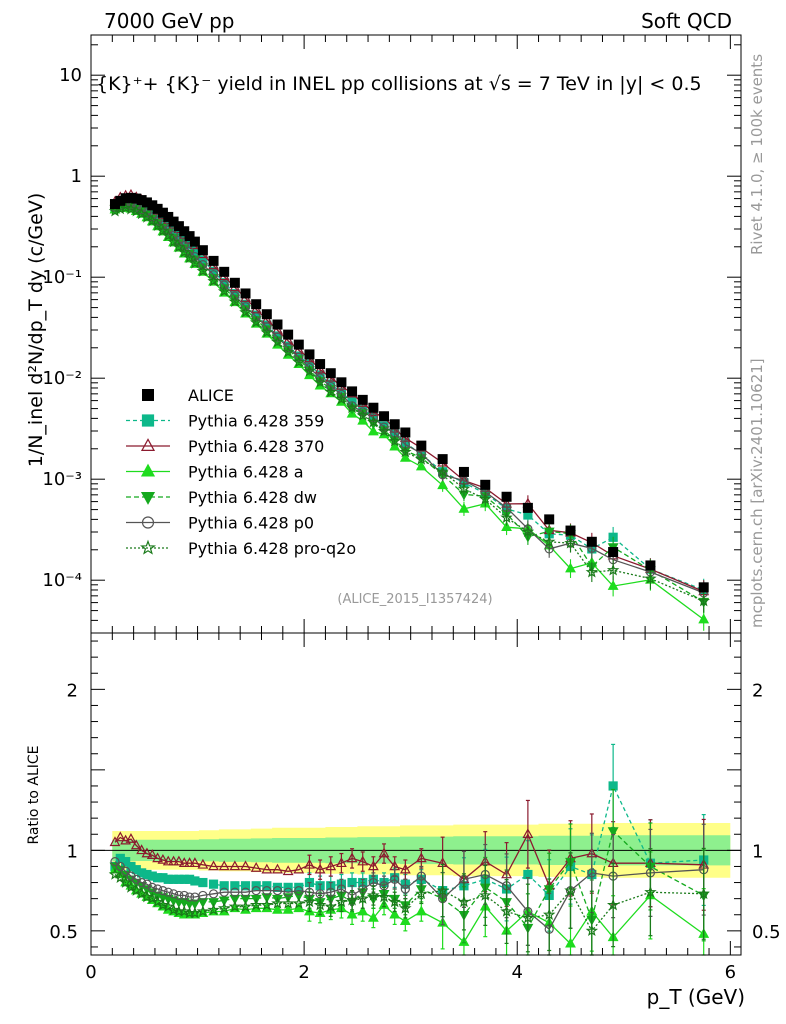  I want to click on legend-label: Pythia 6.428 p0, so click(251, 523).